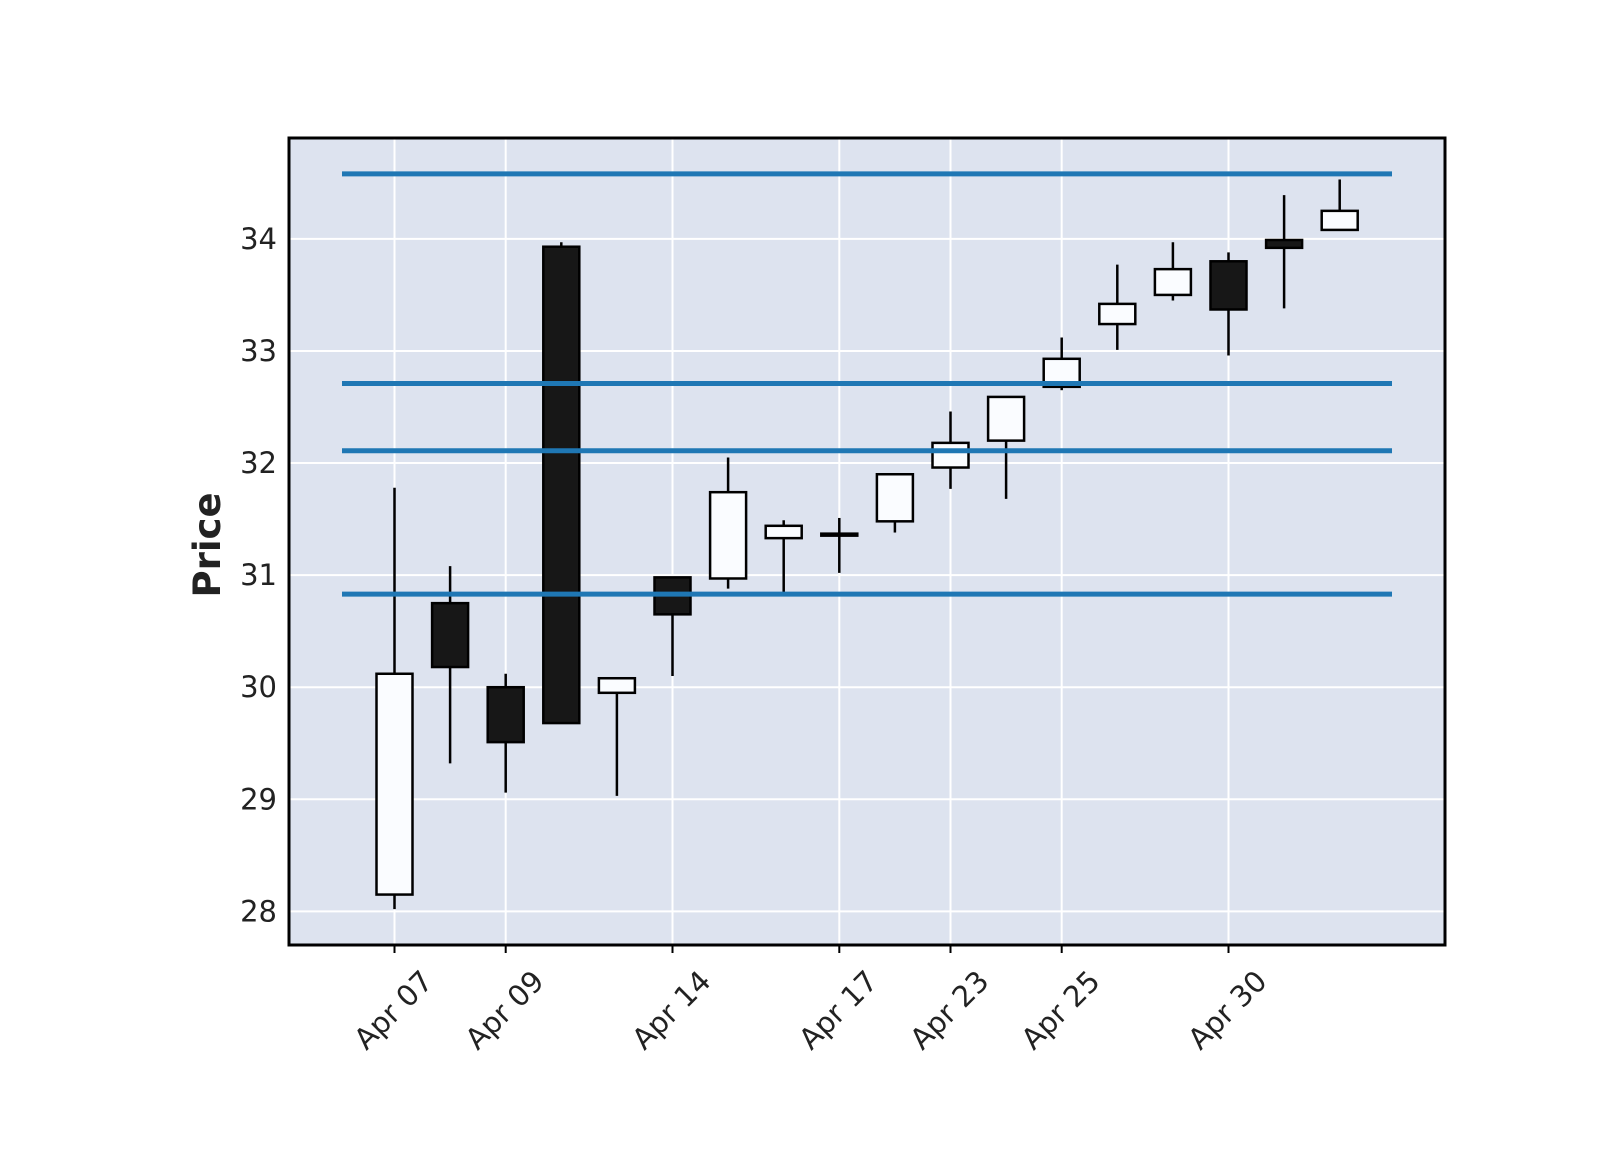 This screenshot has width=1600, height=1150. Describe the element at coordinates (258, 911) in the screenshot. I see `y-tick-label: 28` at that location.